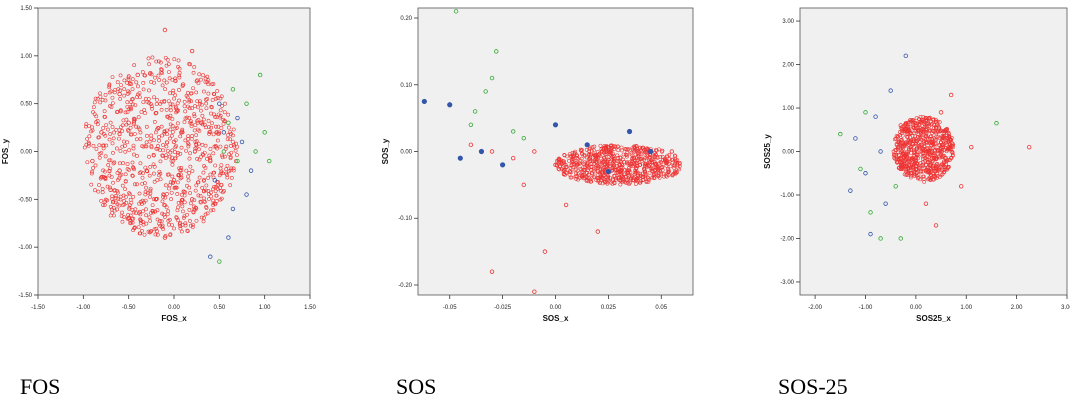  What do you see at coordinates (244, 168) in the screenshot?
I see `series-green` at bounding box center [244, 168].